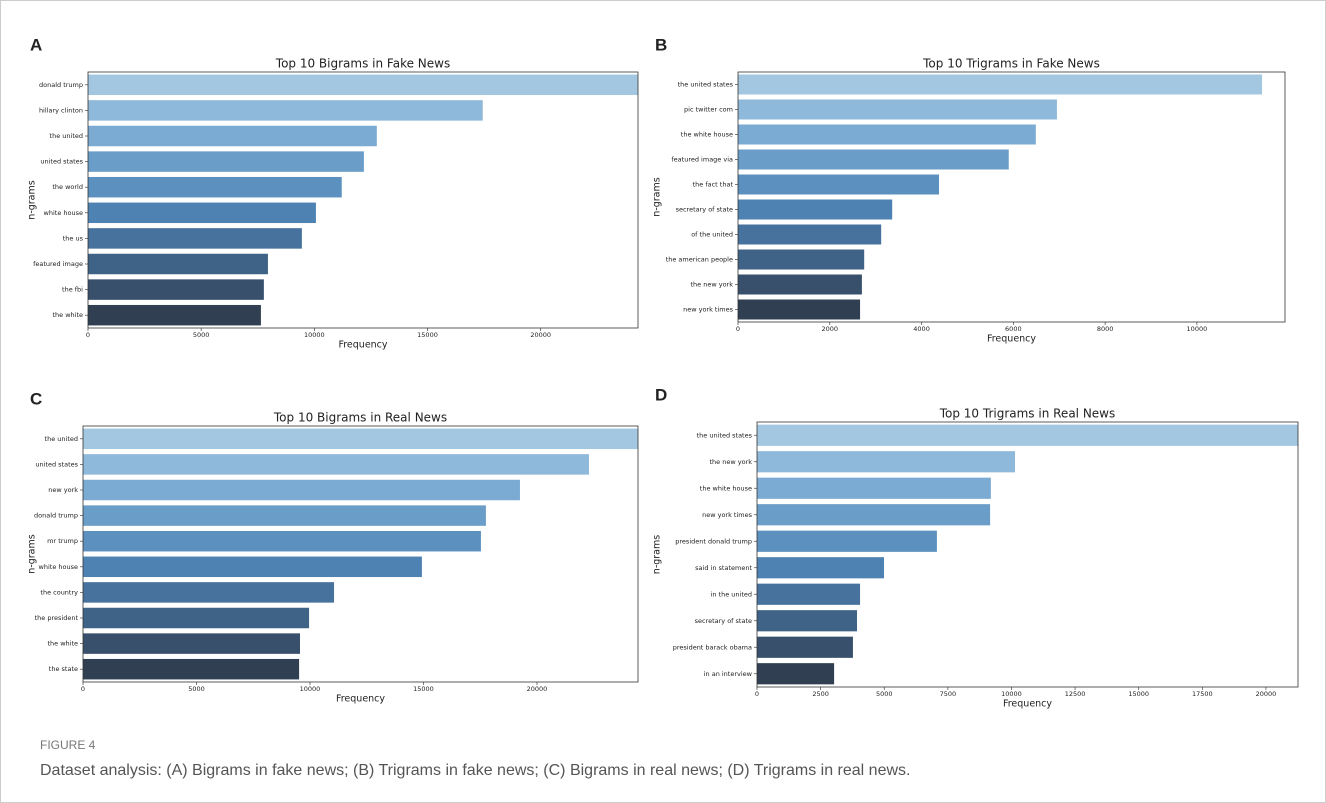 This screenshot has width=1326, height=803. What do you see at coordinates (712, 235) in the screenshot?
I see `y-tick-label: of the united` at bounding box center [712, 235].